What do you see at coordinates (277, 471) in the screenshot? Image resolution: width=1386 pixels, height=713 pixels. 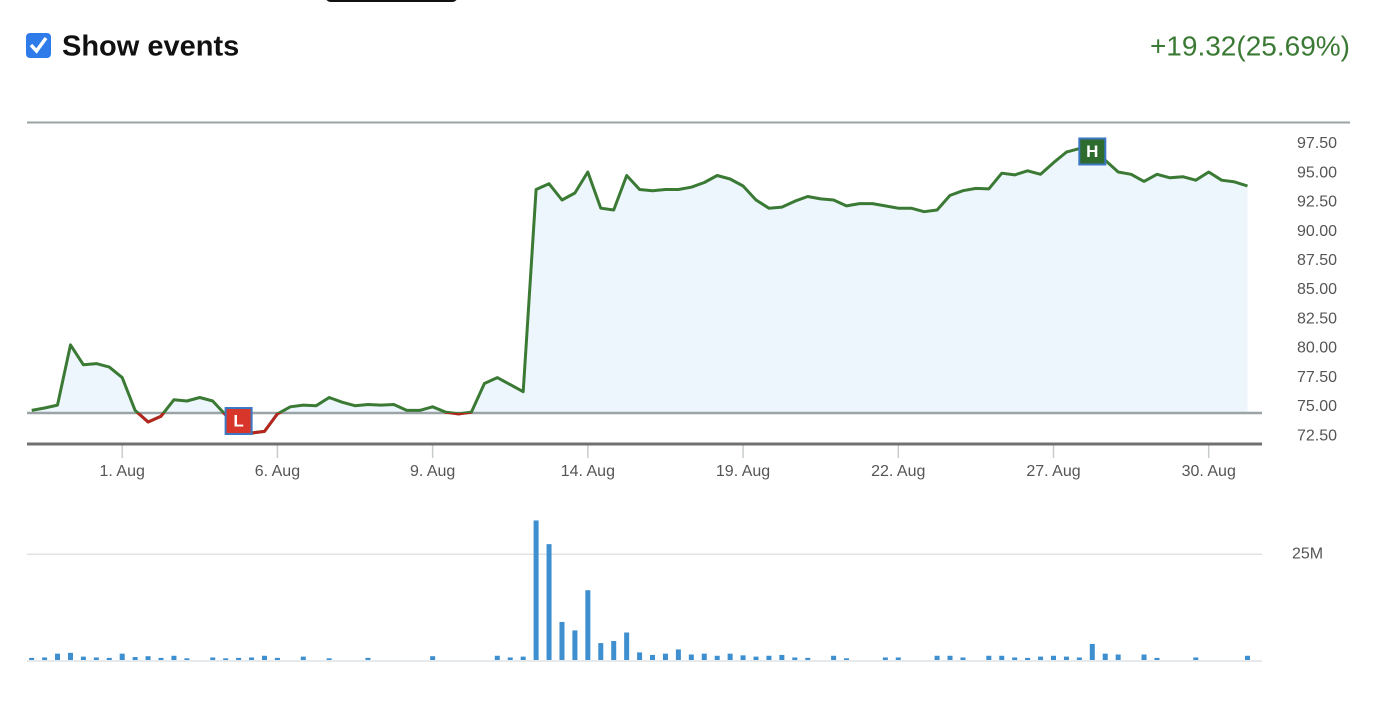 I see `x-tick-label: 6. Aug` at bounding box center [277, 471].